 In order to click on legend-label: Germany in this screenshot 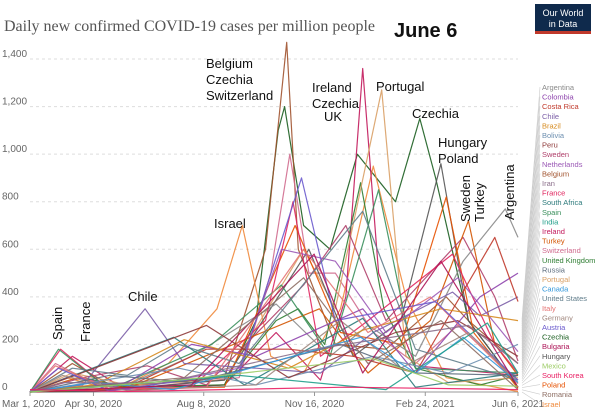, I will do `click(557, 317)`.